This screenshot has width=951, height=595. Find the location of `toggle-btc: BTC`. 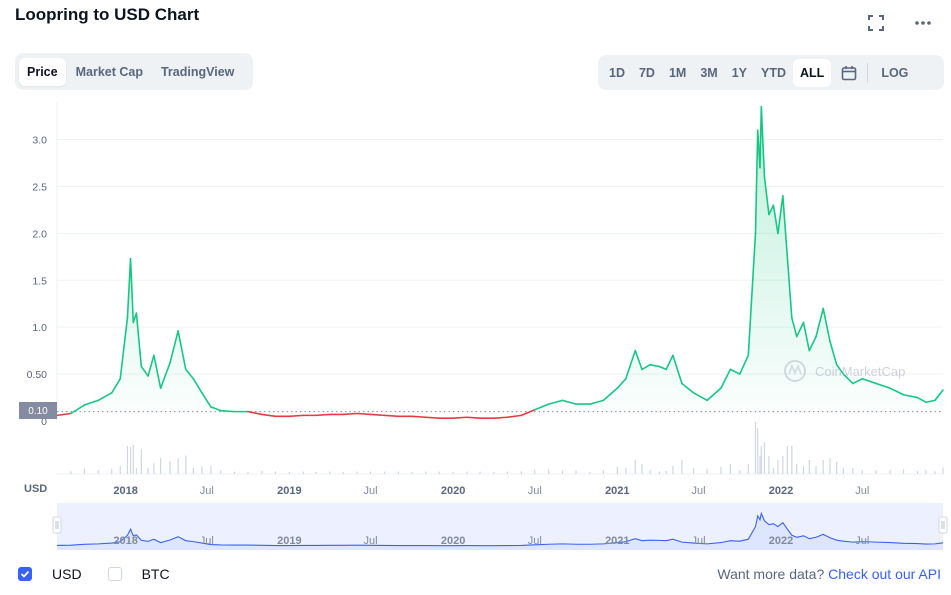

toggle-btc: BTC is located at coordinates (138, 574).